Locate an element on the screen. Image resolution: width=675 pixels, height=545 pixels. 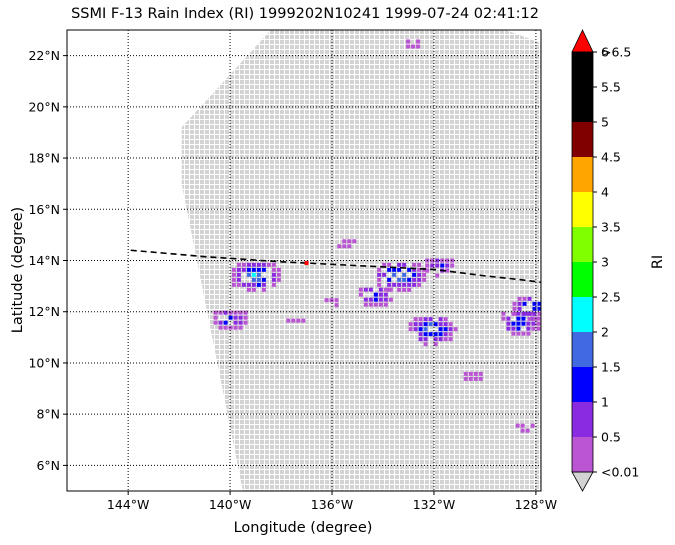
colorbar-tick-label: 3.5 is located at coordinates (611, 227).